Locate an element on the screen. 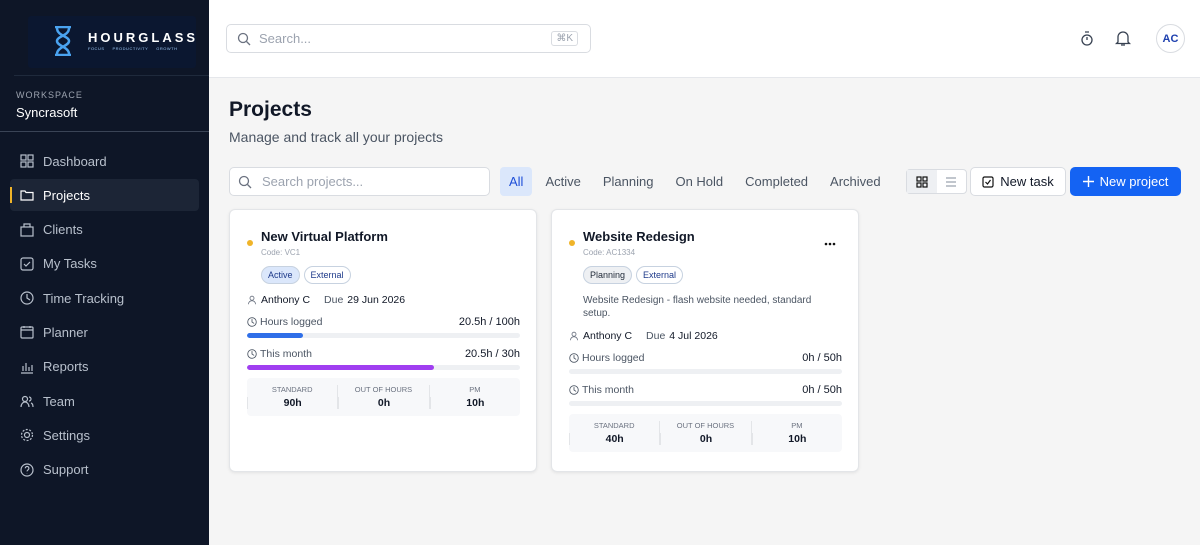 This screenshot has height=545, width=1200. plus-icon is located at coordinates (1088, 181).